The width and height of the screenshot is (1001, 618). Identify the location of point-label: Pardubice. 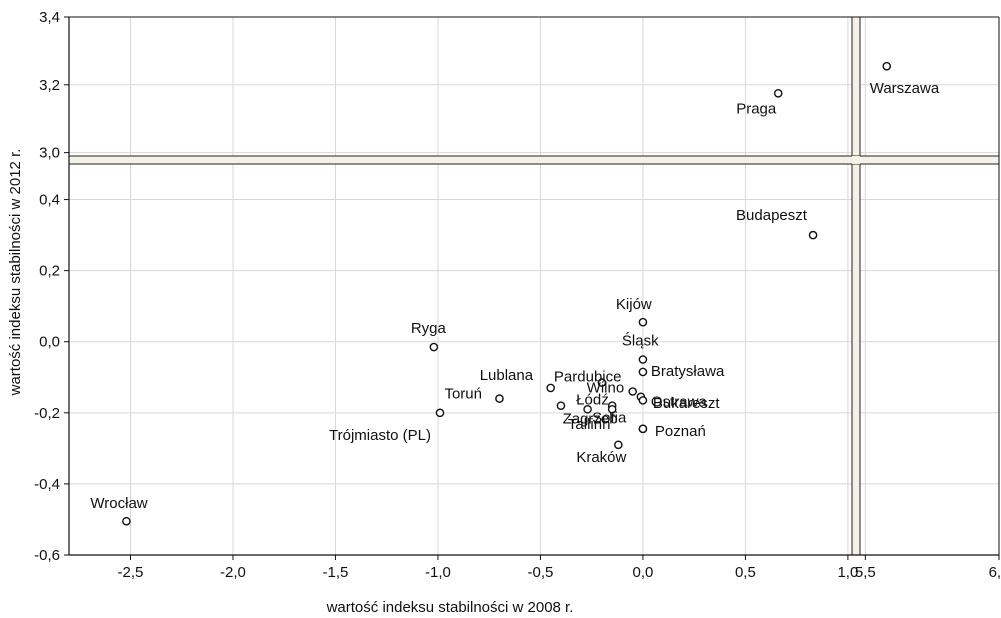
(588, 377).